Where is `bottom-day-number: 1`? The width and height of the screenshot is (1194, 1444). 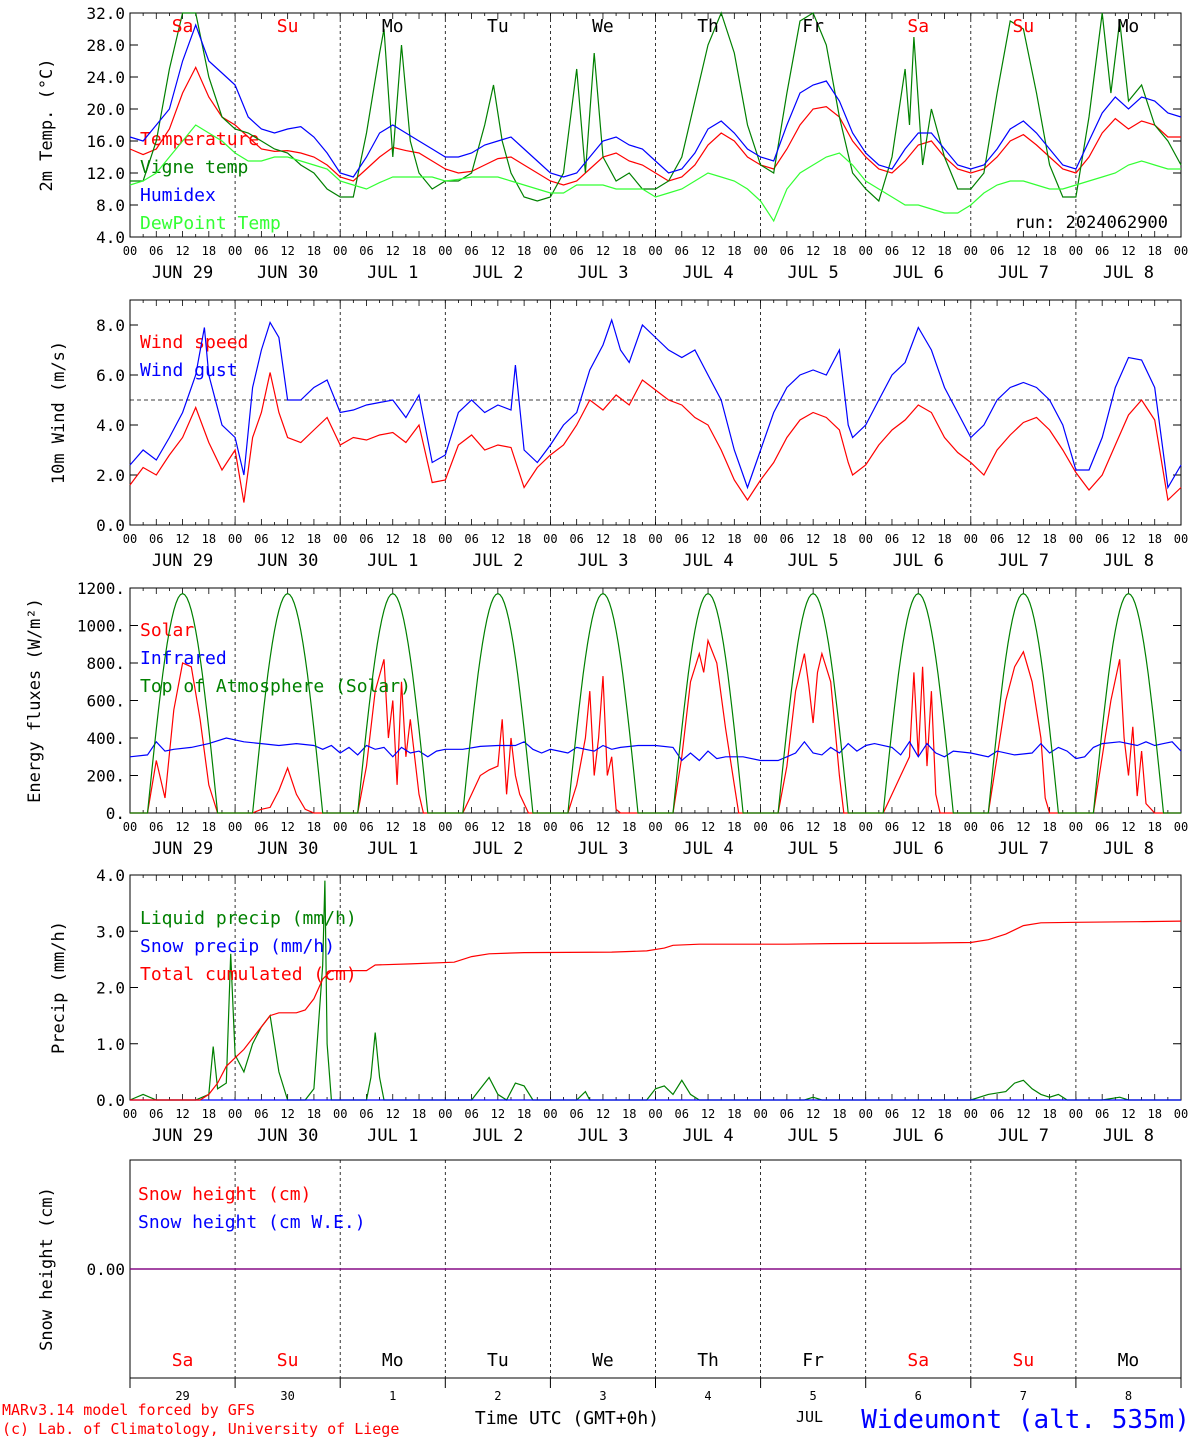 bottom-day-number: 1 is located at coordinates (392, 1396).